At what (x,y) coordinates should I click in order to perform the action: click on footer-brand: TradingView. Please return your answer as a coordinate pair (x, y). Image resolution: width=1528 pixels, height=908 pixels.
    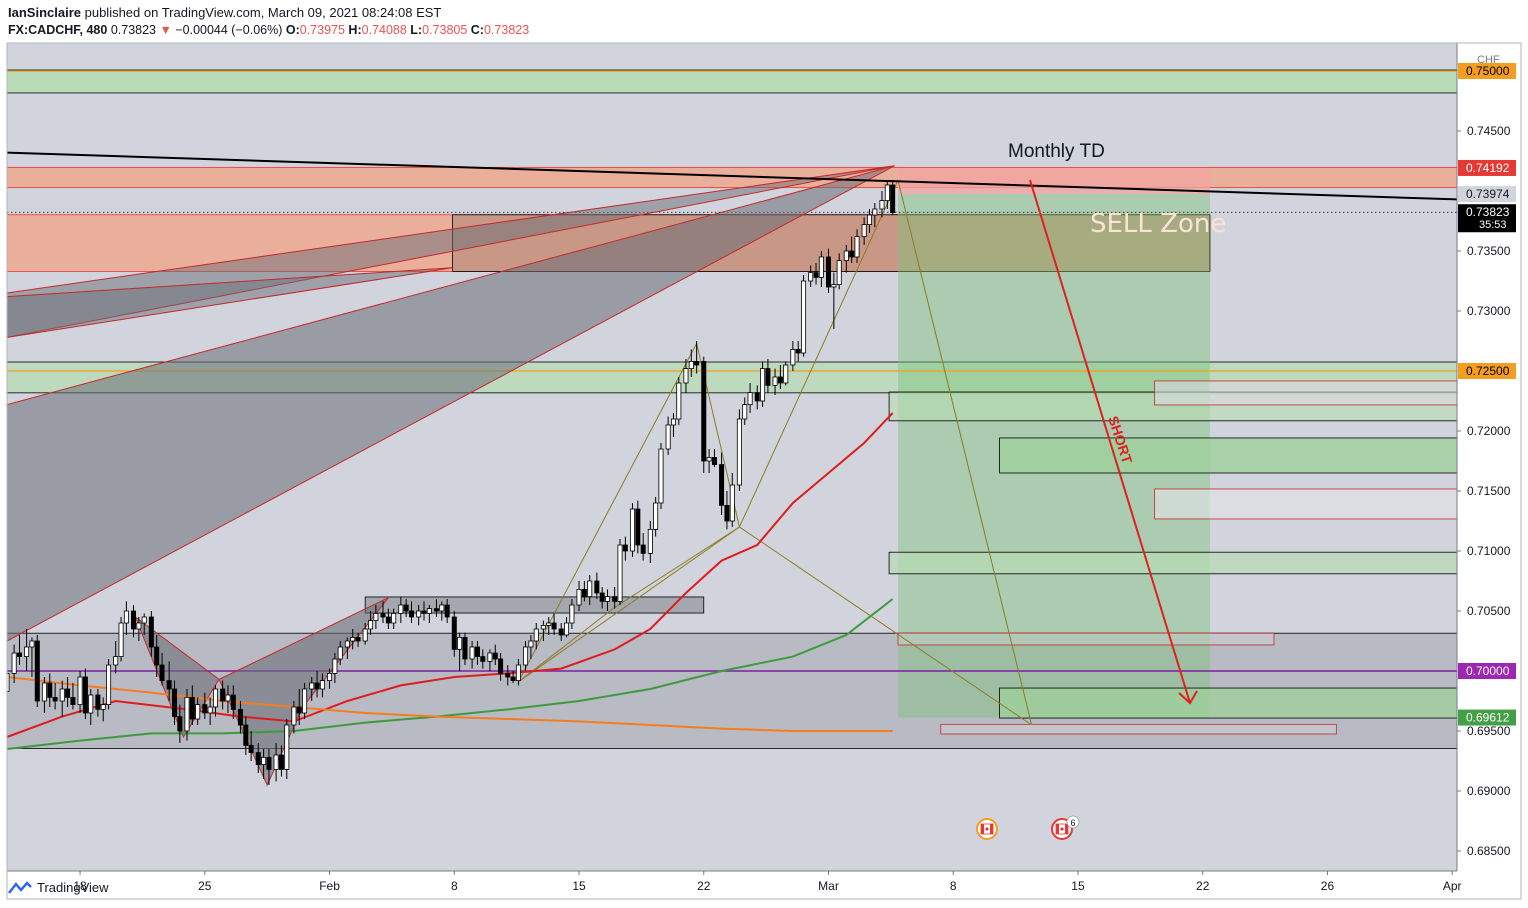
    Looking at the image, I should click on (58, 887).